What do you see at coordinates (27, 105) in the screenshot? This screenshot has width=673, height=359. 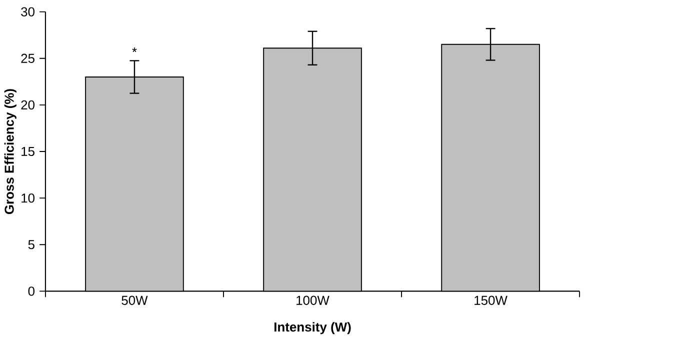 I see `y-tick-label: 20` at bounding box center [27, 105].